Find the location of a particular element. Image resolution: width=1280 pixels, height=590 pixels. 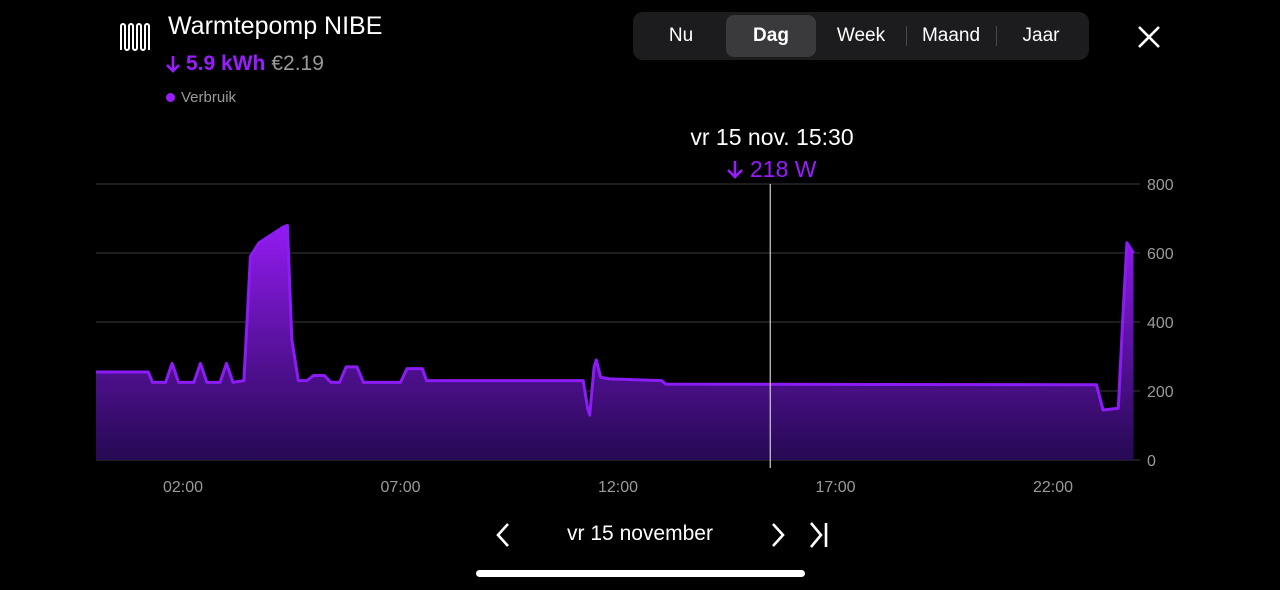

y-tick-label: 800 is located at coordinates (1160, 185).